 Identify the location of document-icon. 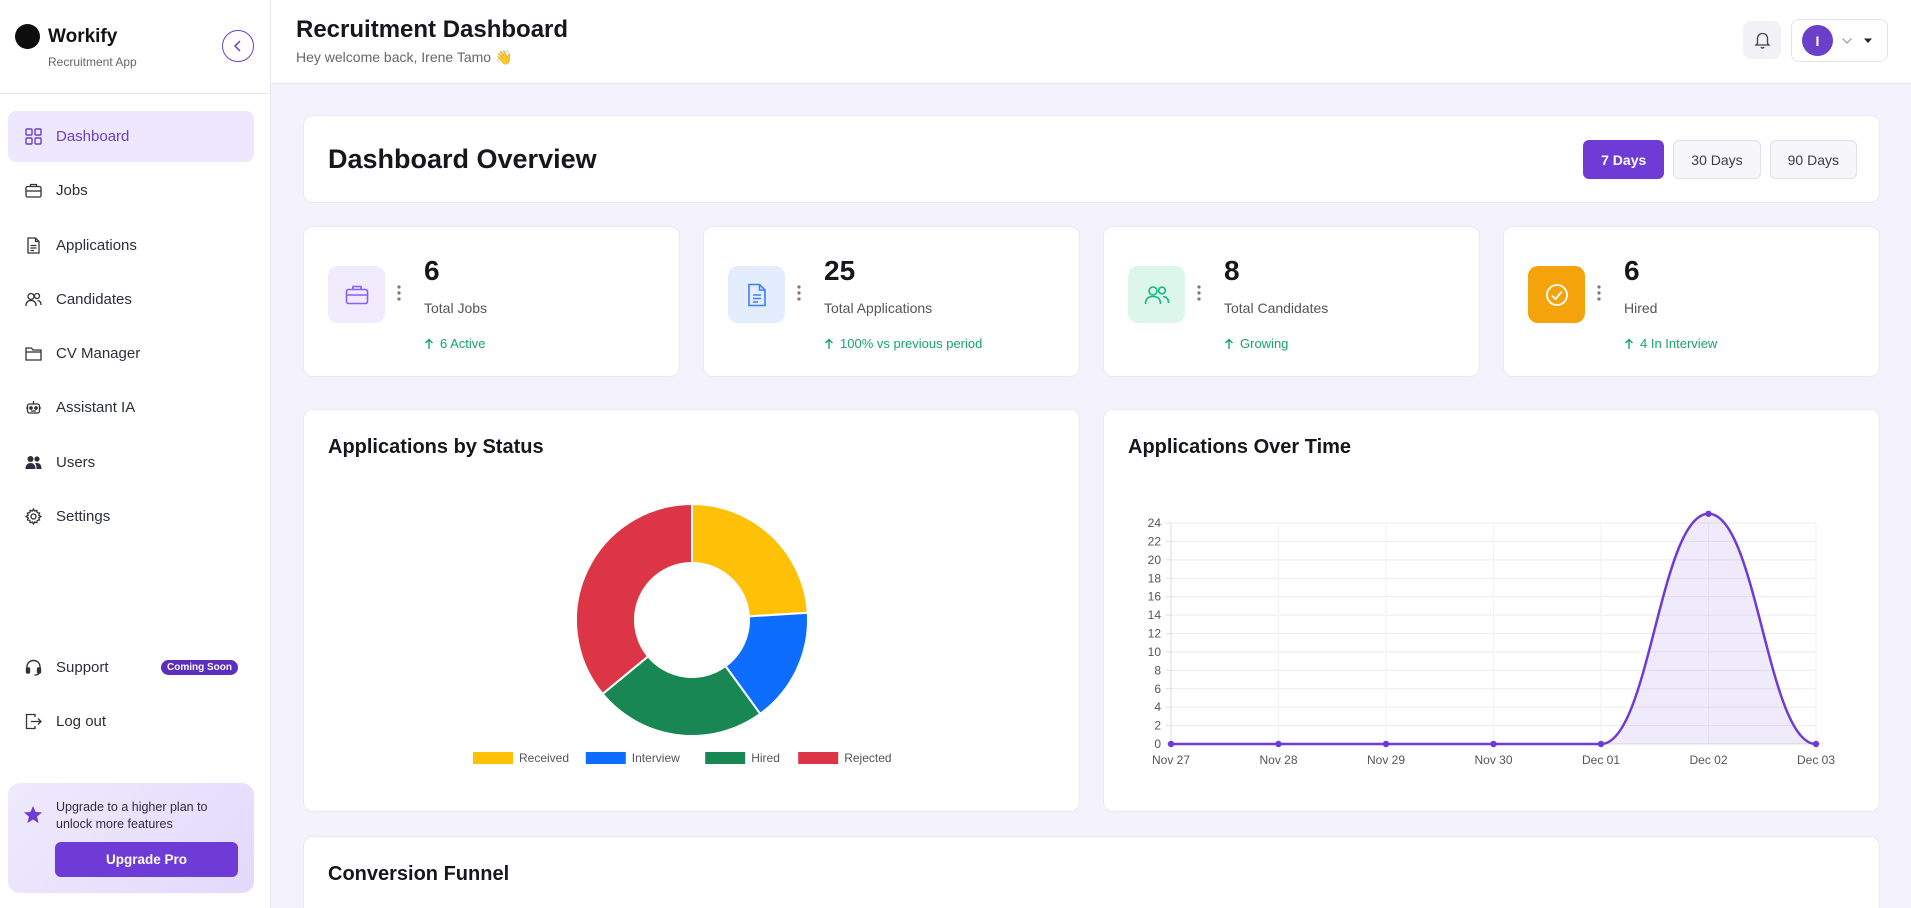
(33, 245).